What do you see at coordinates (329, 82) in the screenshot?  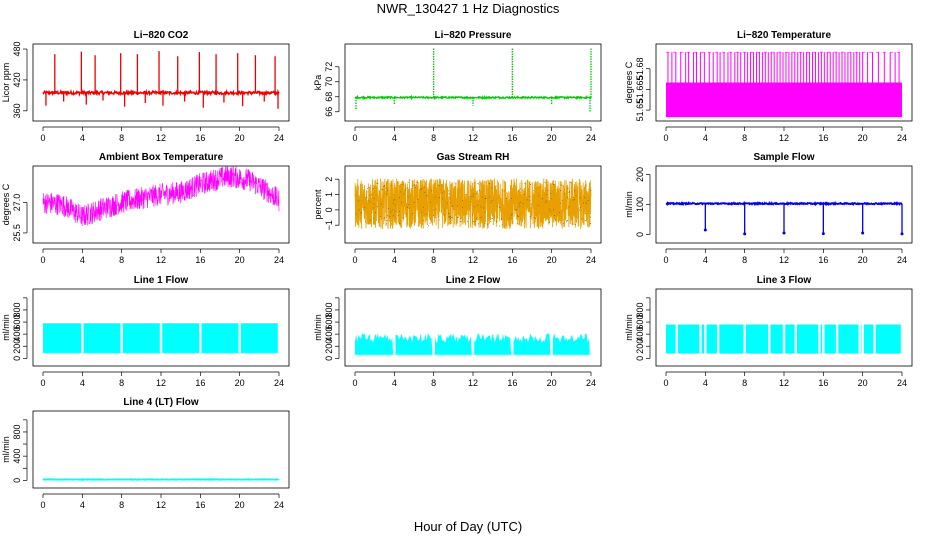 I see `y-tick-label: 70` at bounding box center [329, 82].